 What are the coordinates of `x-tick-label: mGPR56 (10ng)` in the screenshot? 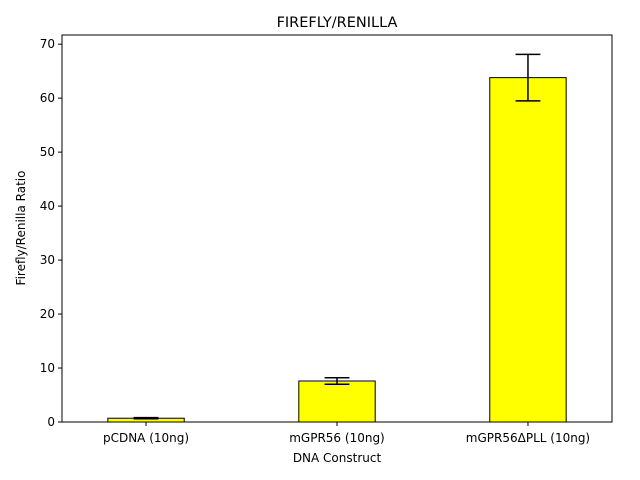 It's located at (337, 438).